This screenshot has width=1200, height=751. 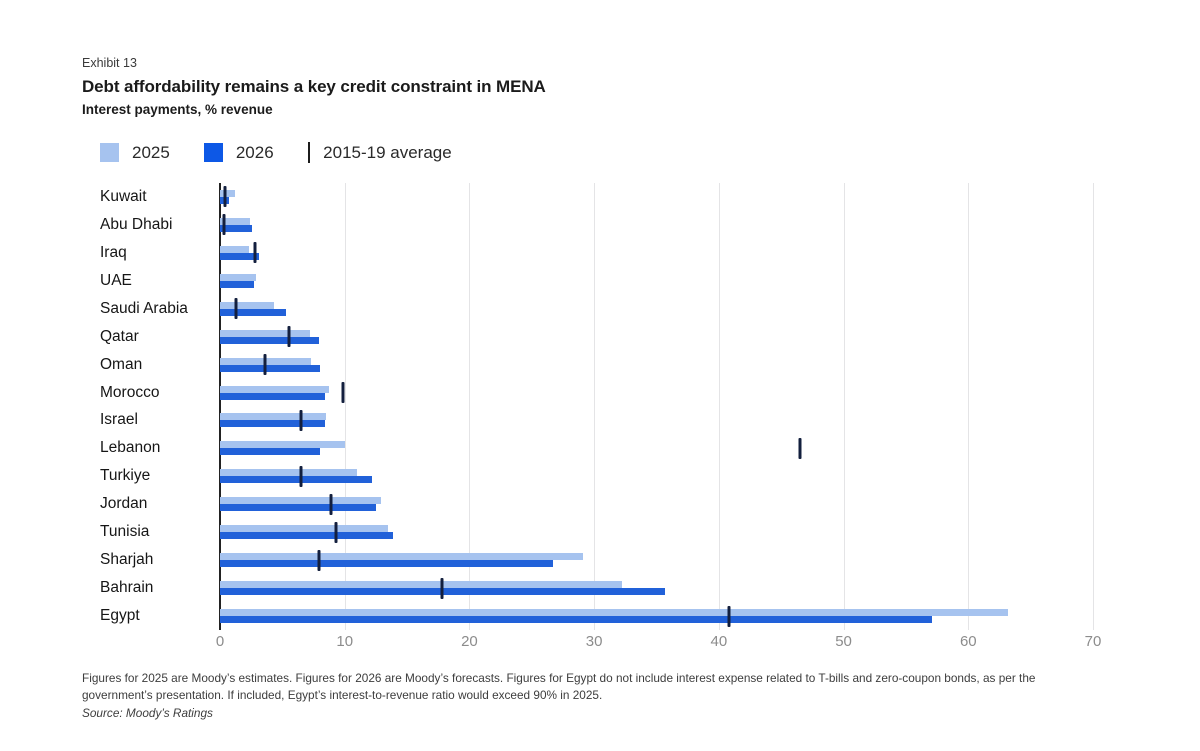 What do you see at coordinates (125, 476) in the screenshot?
I see `row-label: Turkiye` at bounding box center [125, 476].